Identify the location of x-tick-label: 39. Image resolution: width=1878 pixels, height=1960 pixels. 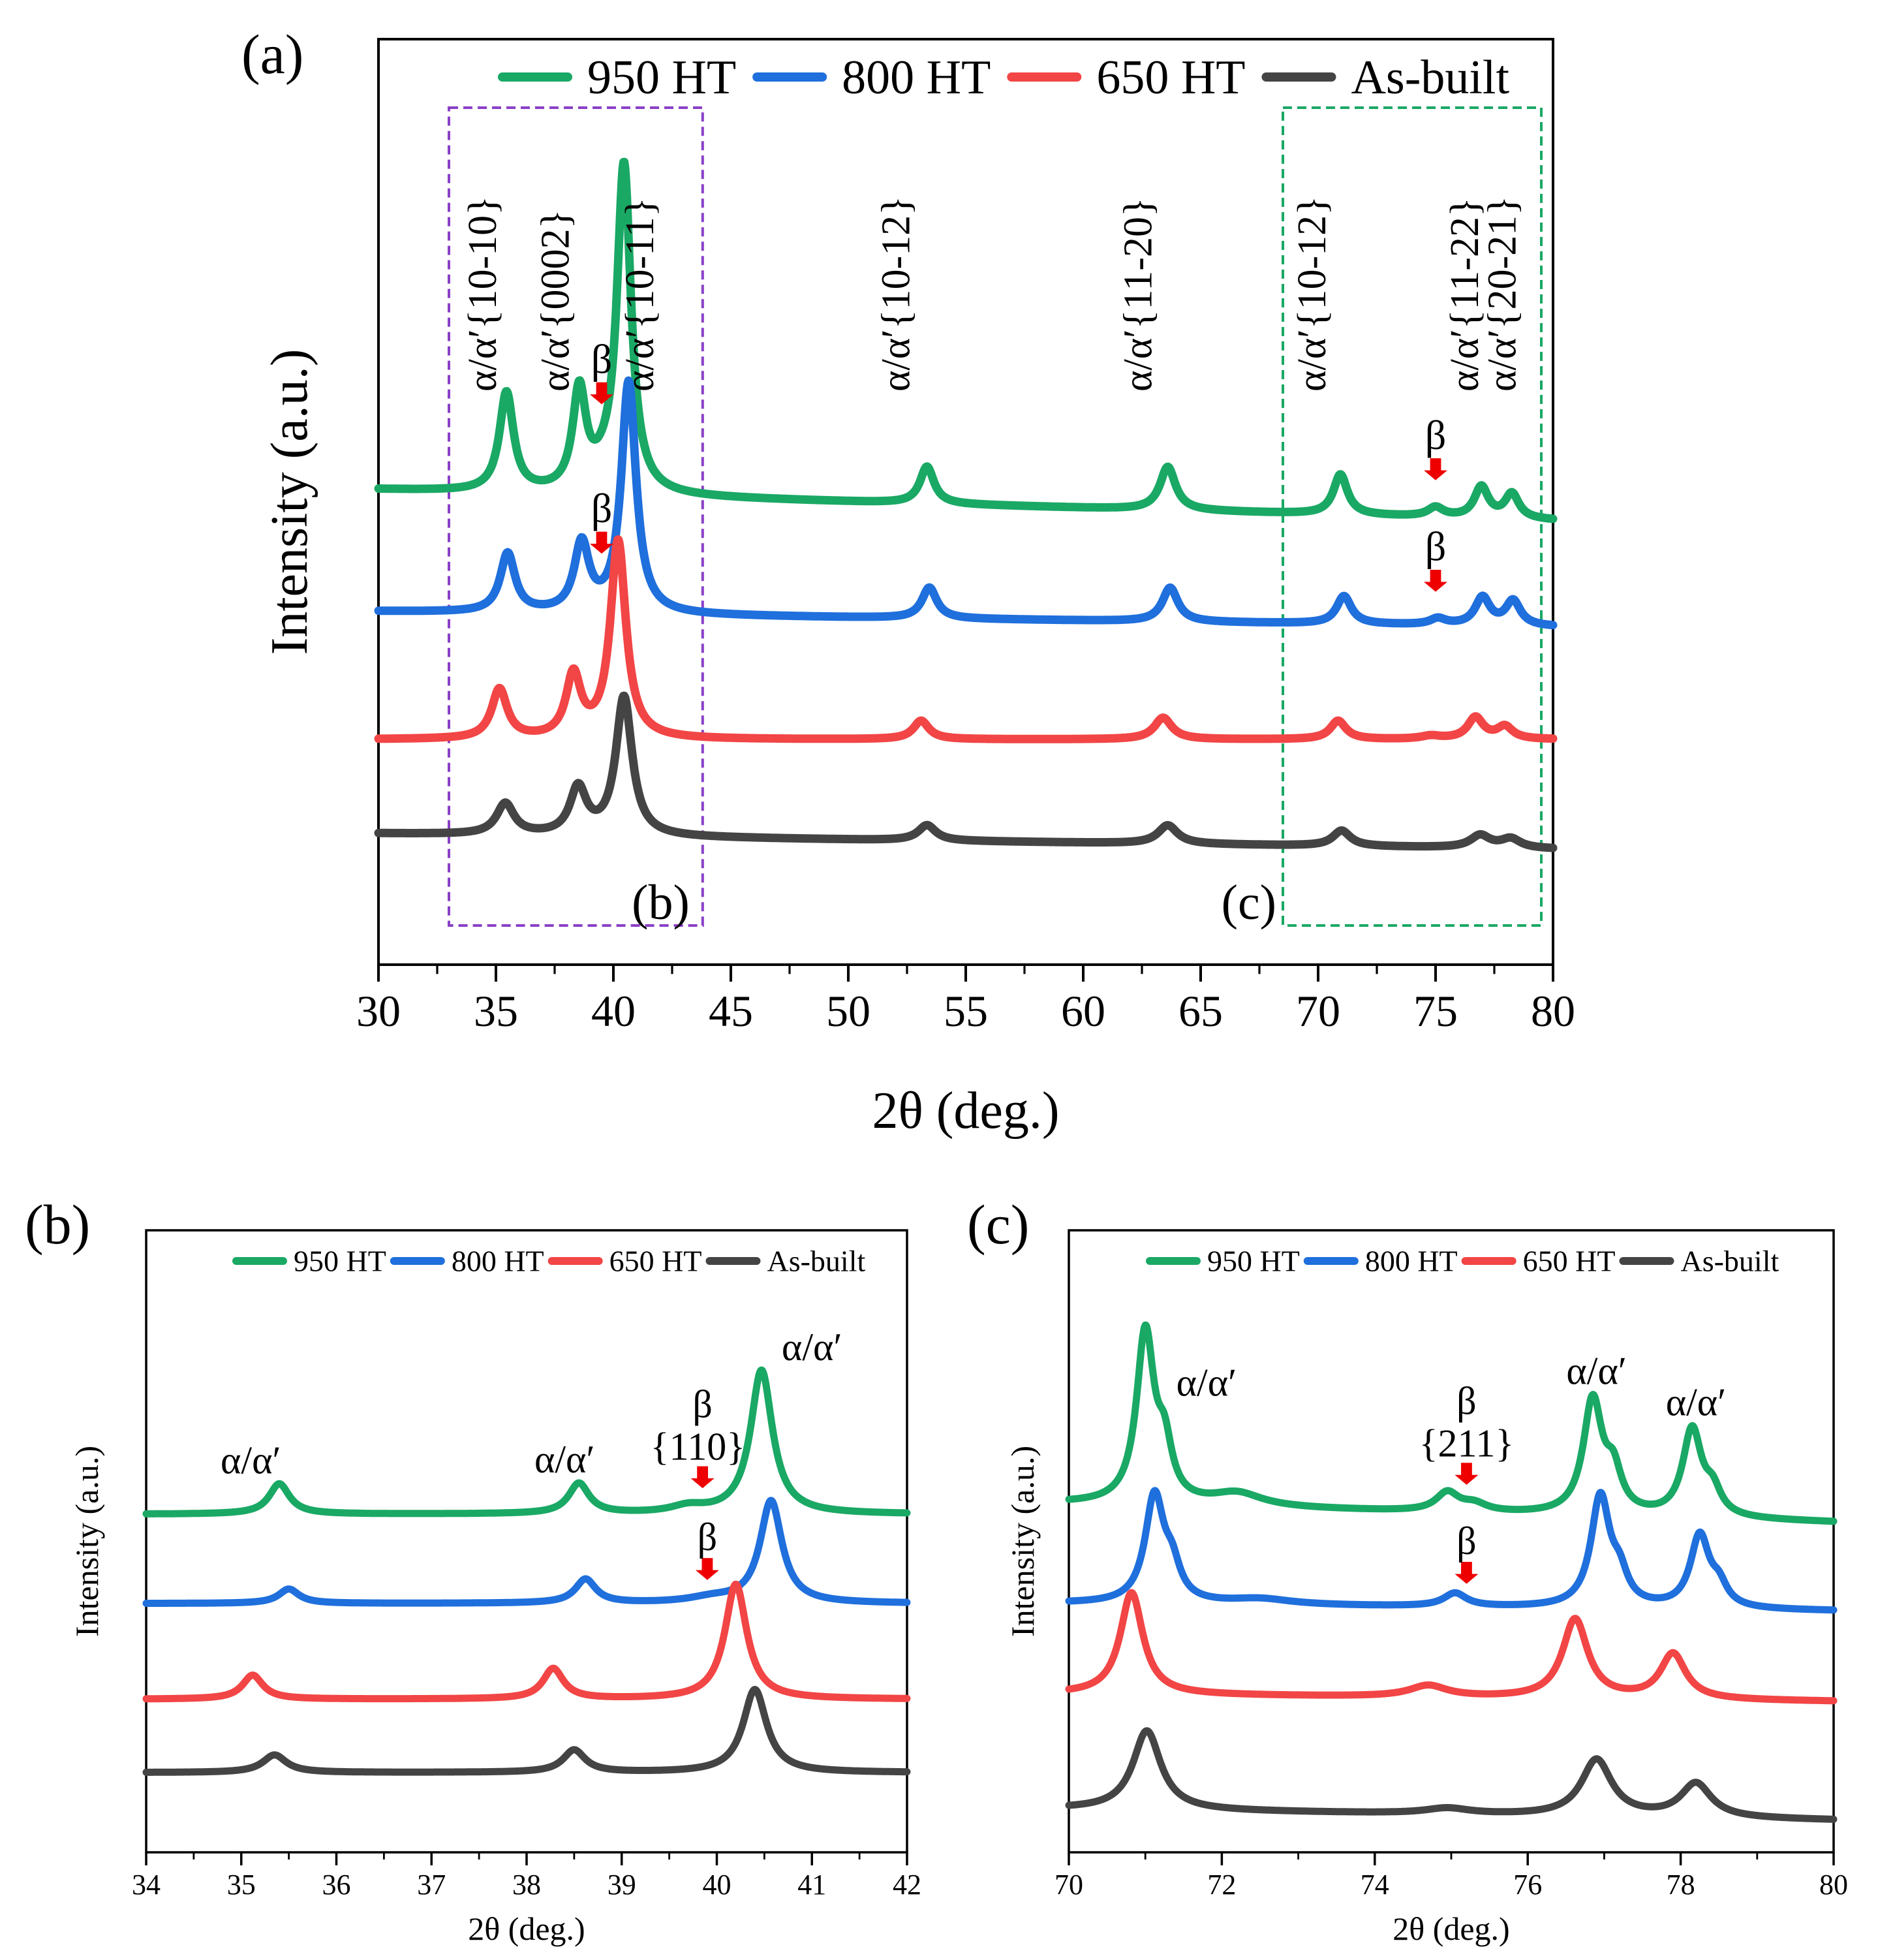
(622, 1885).